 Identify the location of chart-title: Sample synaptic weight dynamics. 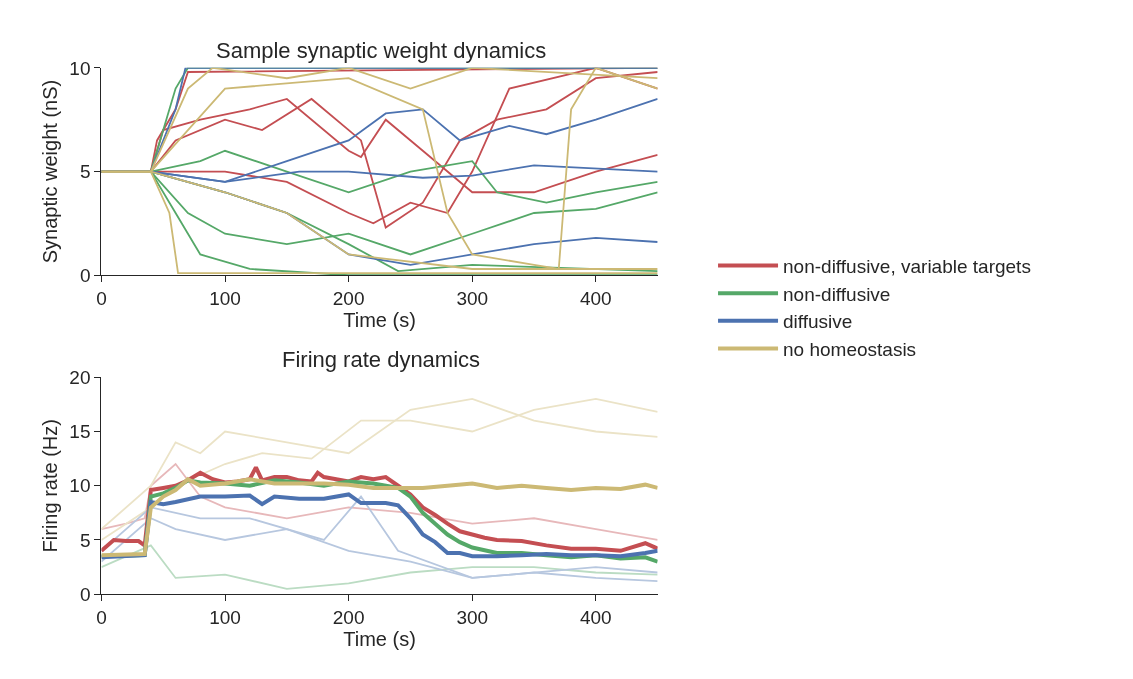
(381, 50).